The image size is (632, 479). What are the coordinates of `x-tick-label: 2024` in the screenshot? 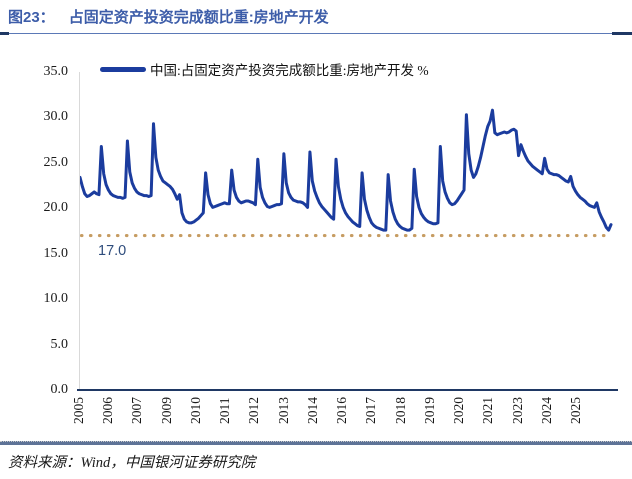 It's located at (546, 410).